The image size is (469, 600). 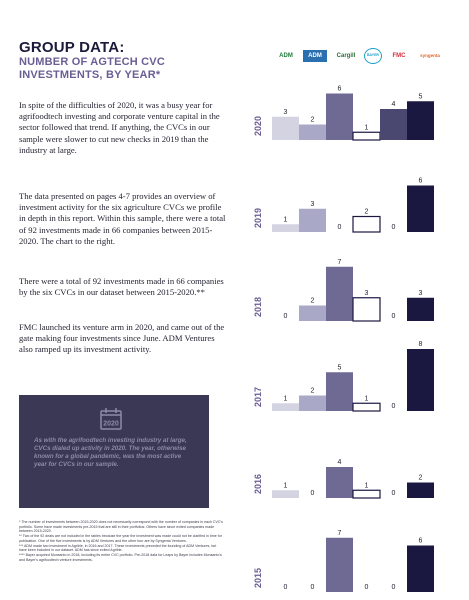 What do you see at coordinates (258, 578) in the screenshot?
I see `year-label-2015: 2015` at bounding box center [258, 578].